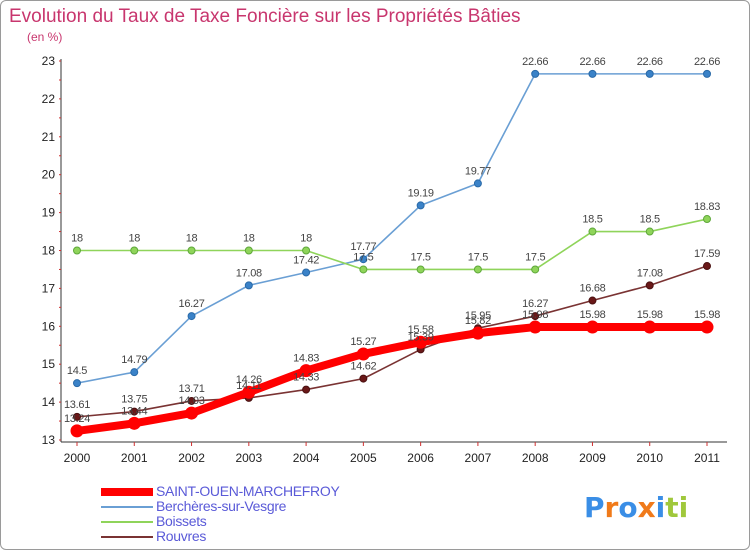  I want to click on x-tick-label: 2008, so click(535, 458).